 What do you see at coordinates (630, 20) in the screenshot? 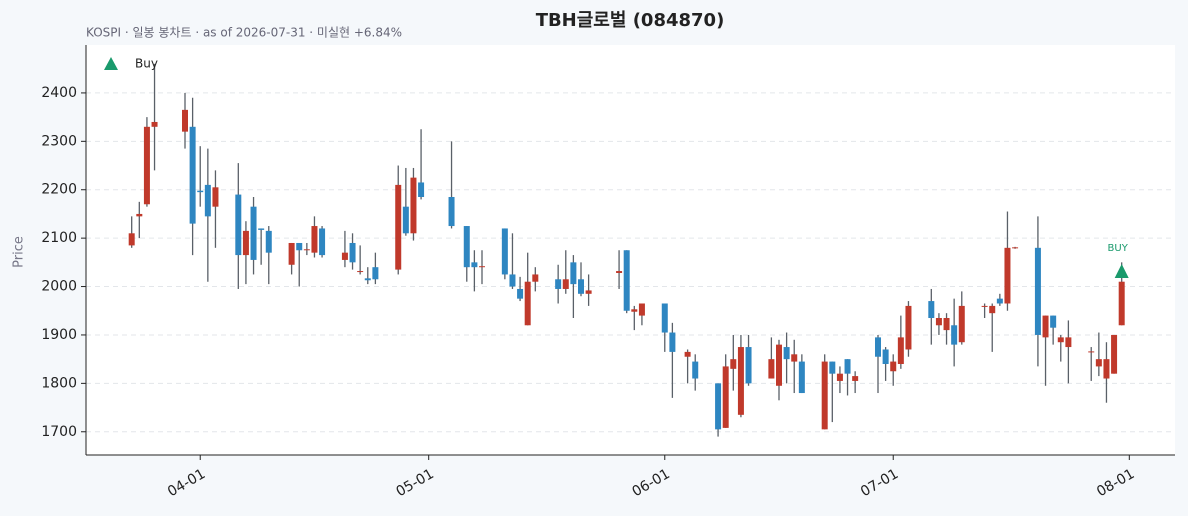
I see `chart-title: TBH글로벌 (084870)` at bounding box center [630, 20].